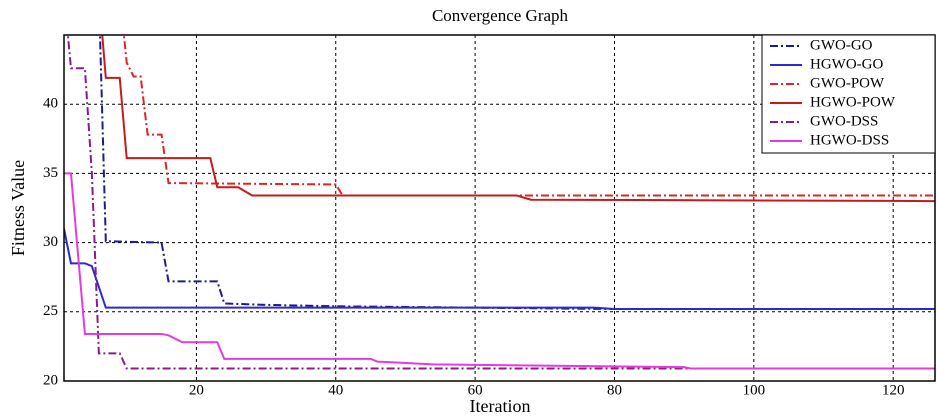 This screenshot has height=419, width=937. What do you see at coordinates (335, 390) in the screenshot?
I see `x-tick-label: 40` at bounding box center [335, 390].